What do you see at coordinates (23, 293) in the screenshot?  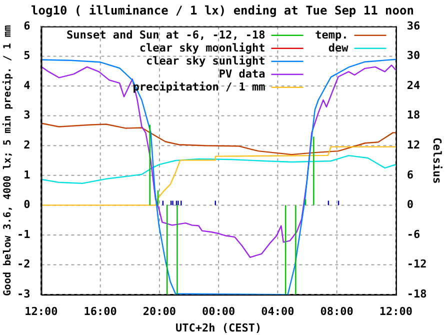 I see `y-tick-label: -3` at bounding box center [23, 293].